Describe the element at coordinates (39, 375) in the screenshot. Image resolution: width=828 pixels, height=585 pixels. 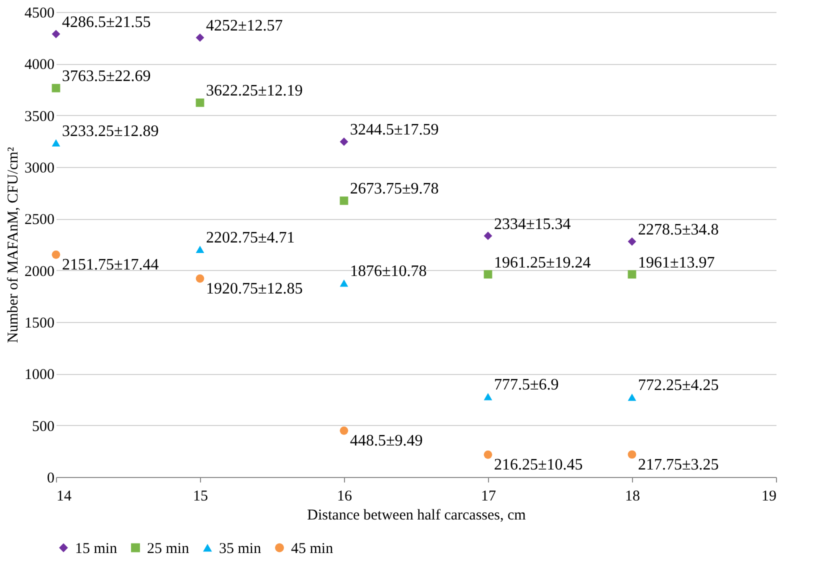
I see `y-tick-label: 1000` at that location.